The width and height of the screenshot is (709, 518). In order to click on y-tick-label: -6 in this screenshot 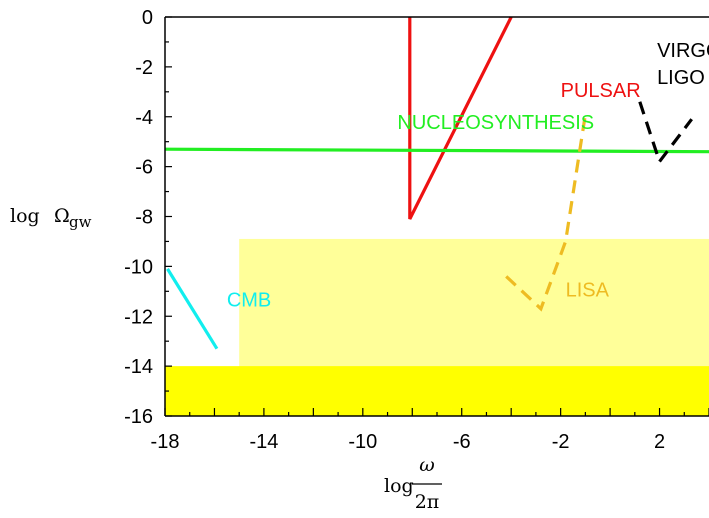, I will do `click(144, 168)`.